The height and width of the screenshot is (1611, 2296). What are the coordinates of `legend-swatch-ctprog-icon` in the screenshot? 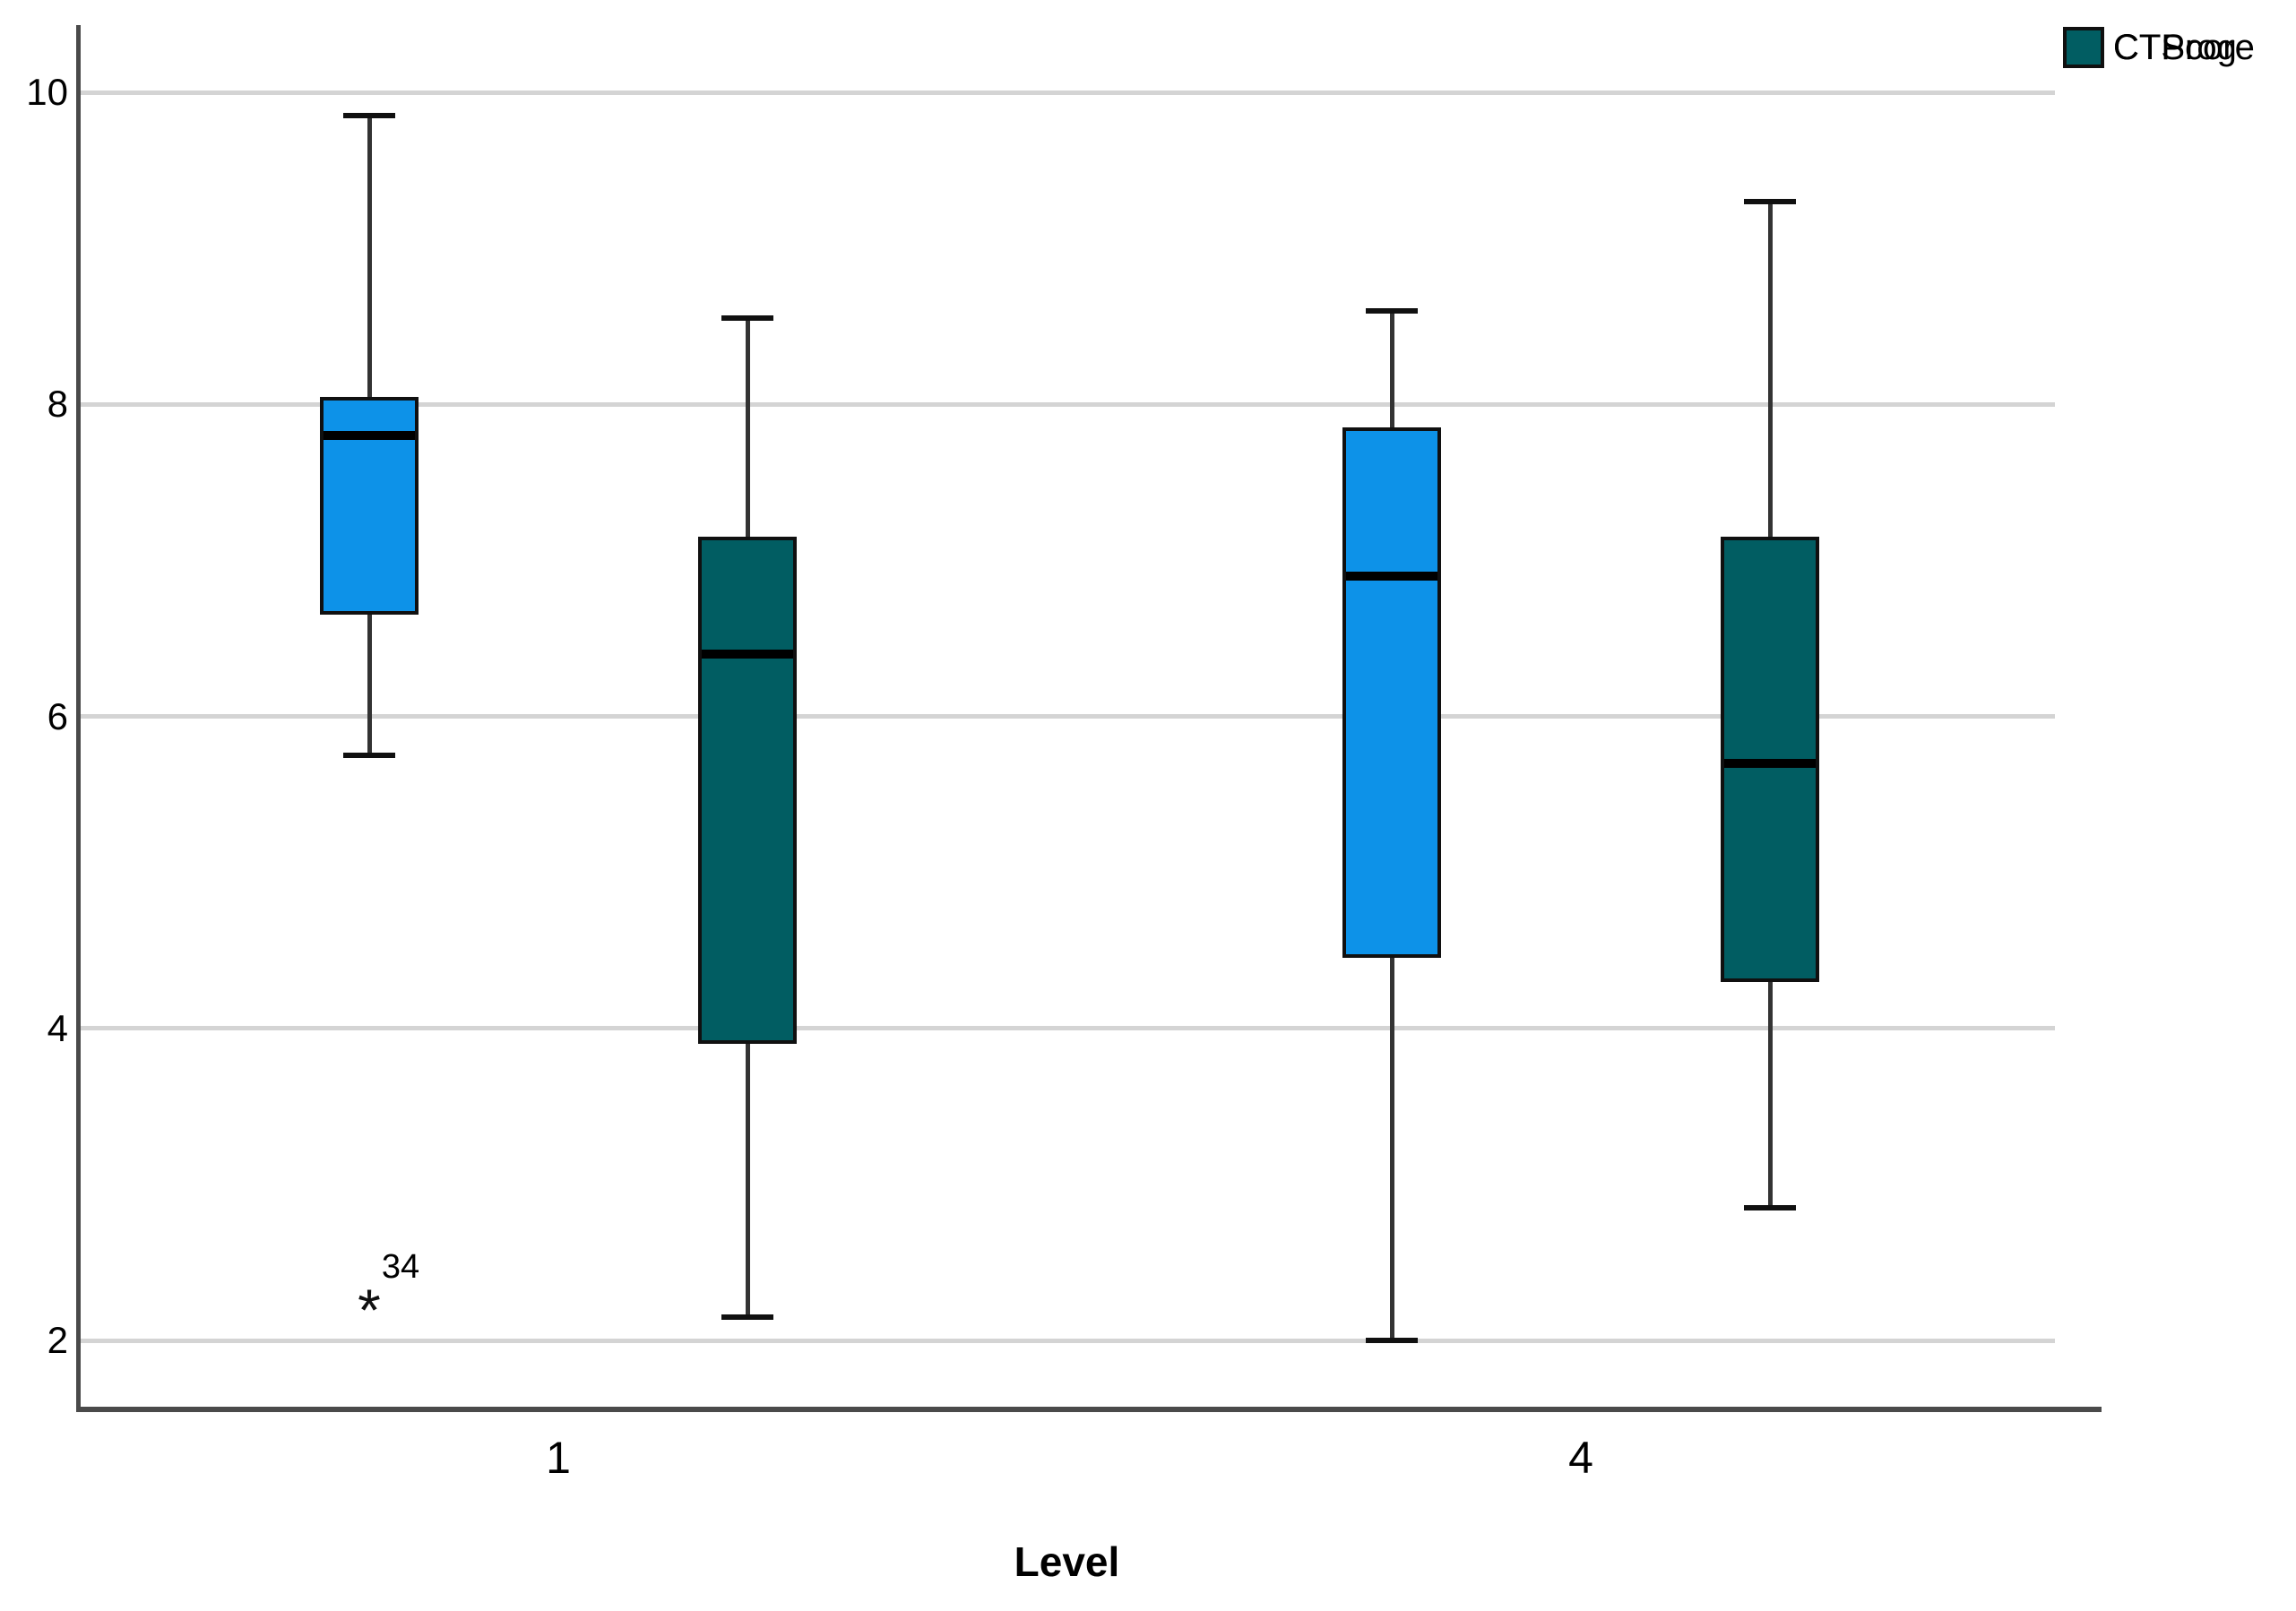 It's located at (2083, 48).